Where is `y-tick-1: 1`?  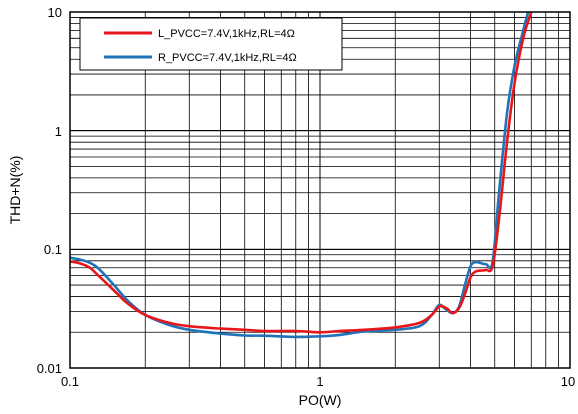
y-tick-1: 1 is located at coordinates (58, 131).